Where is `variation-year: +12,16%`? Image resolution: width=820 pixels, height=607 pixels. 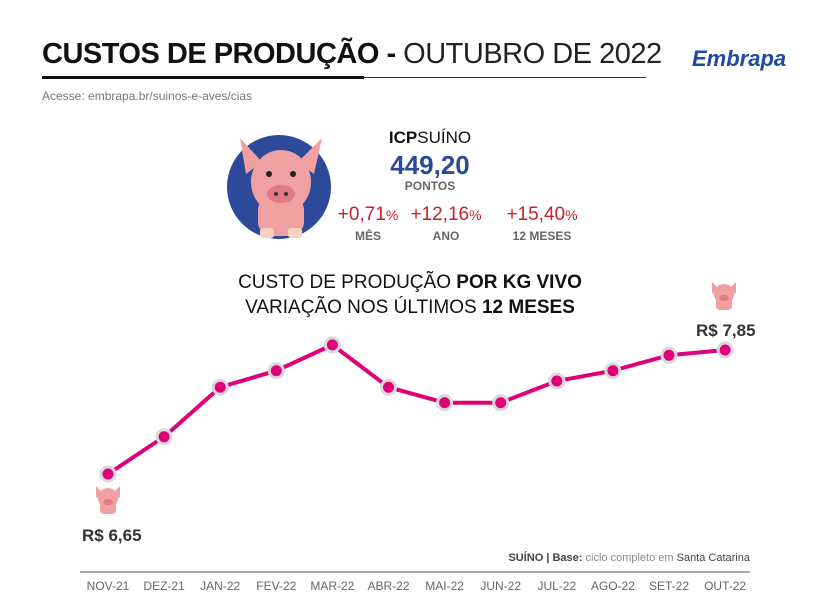 variation-year: +12,16% is located at coordinates (446, 214).